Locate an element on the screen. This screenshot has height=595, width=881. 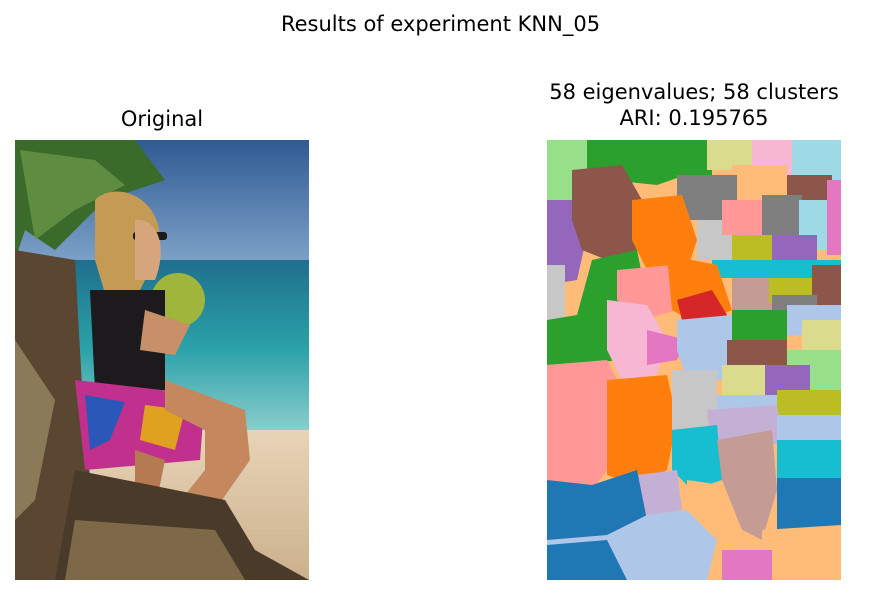
cluster-salmon-center is located at coordinates (744, 217).